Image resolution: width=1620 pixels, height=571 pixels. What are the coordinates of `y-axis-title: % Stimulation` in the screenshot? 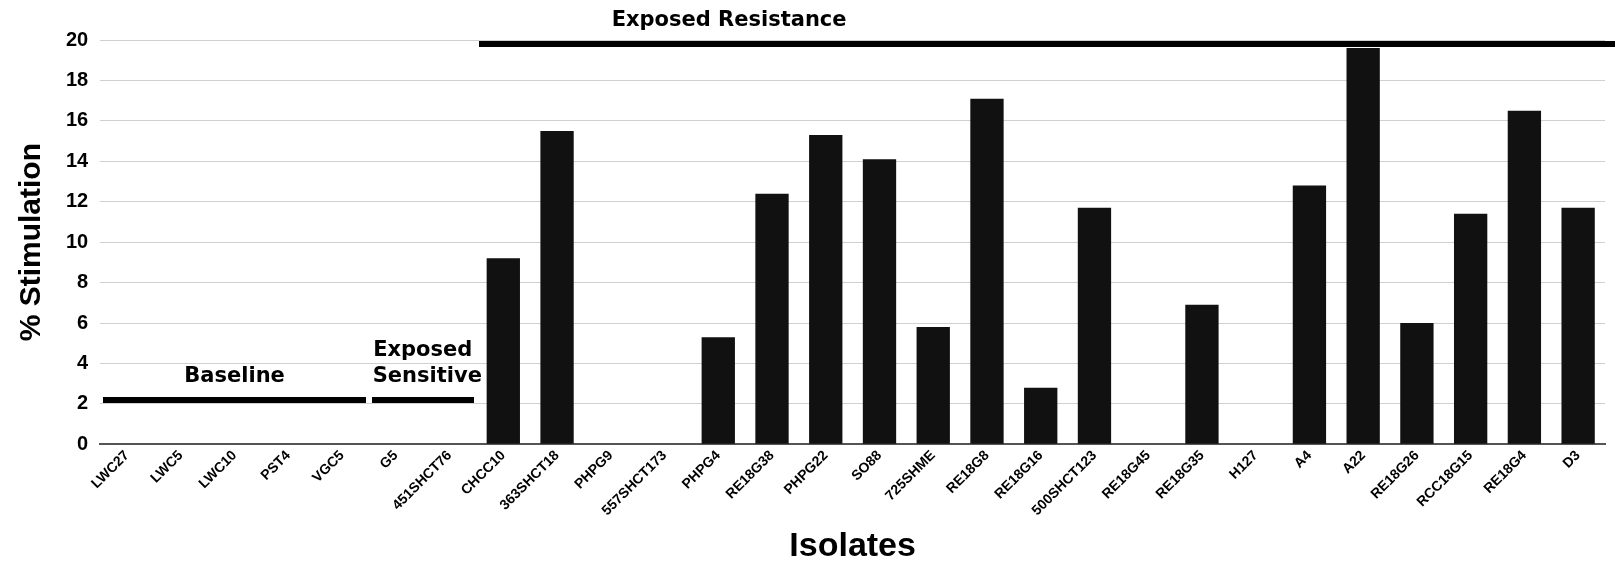 It's located at (30, 242).